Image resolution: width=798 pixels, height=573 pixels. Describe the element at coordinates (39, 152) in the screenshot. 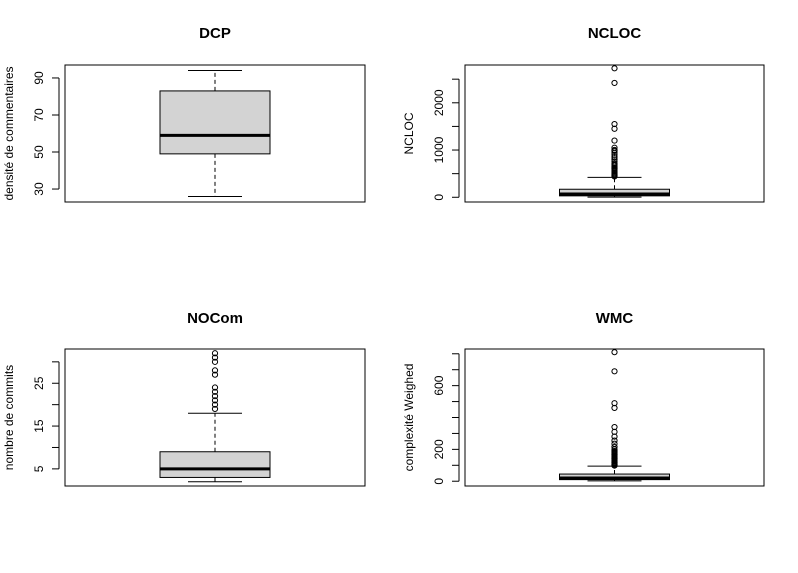

I see `y-tick-label: 50` at that location.